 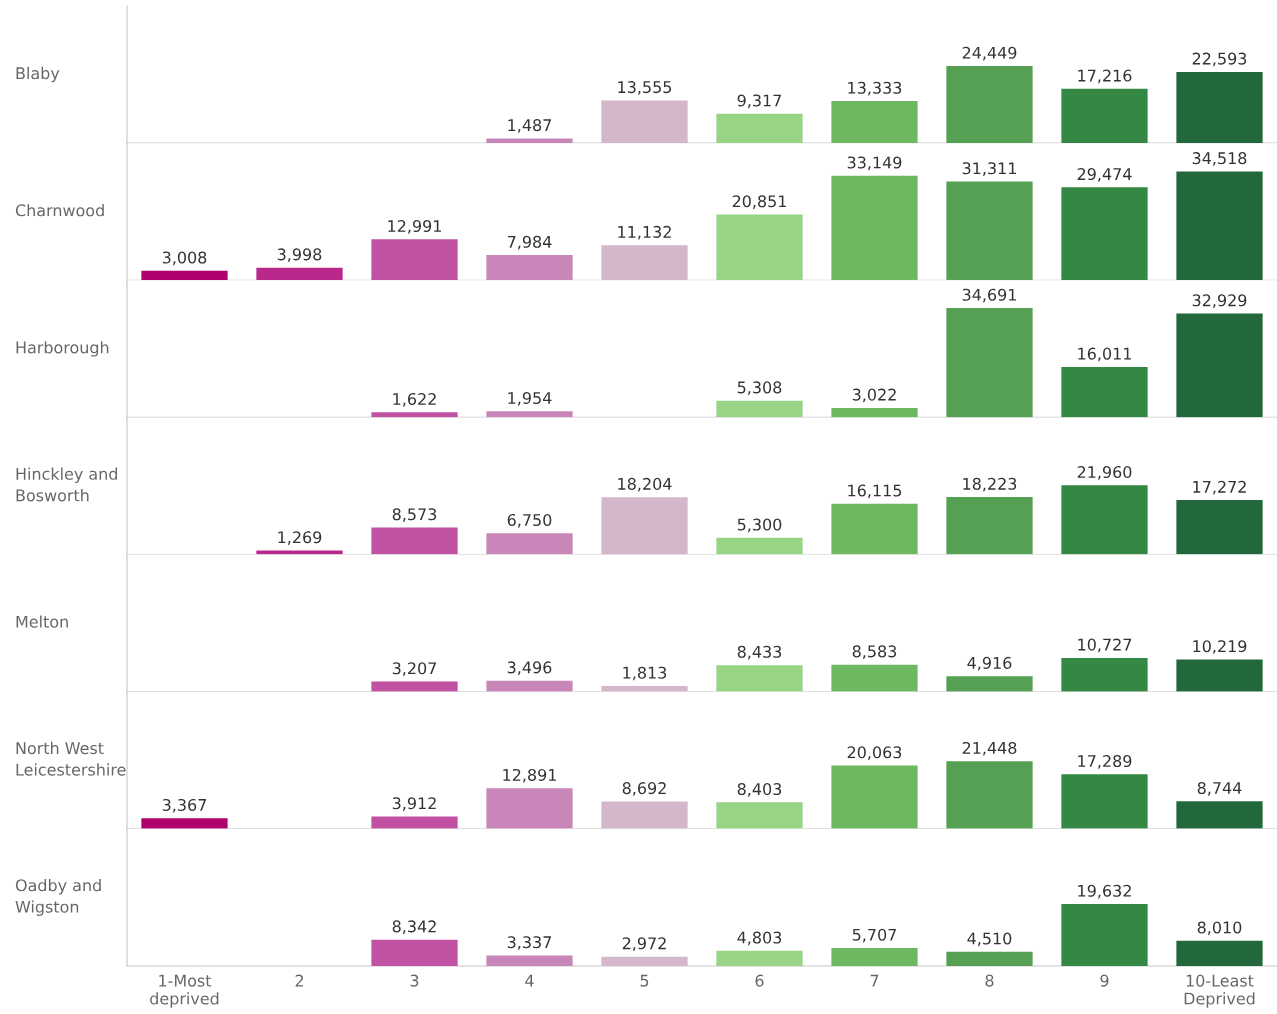 What do you see at coordinates (58, 897) in the screenshot?
I see `y-axis-title: Oadby and Wigston` at bounding box center [58, 897].